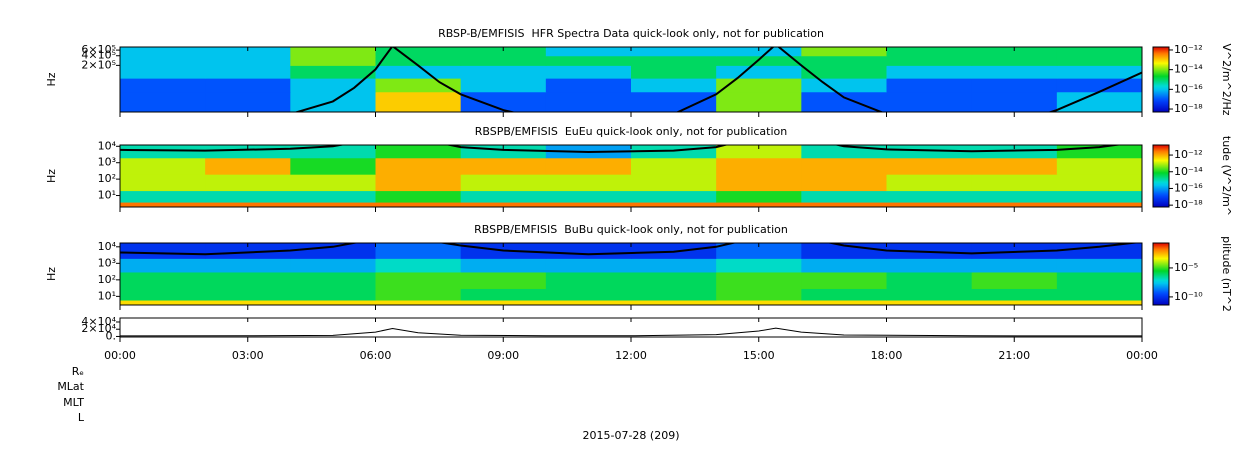 This screenshot has width=1250, height=449. I want to click on x-tick-label: 03:00, so click(248, 355).